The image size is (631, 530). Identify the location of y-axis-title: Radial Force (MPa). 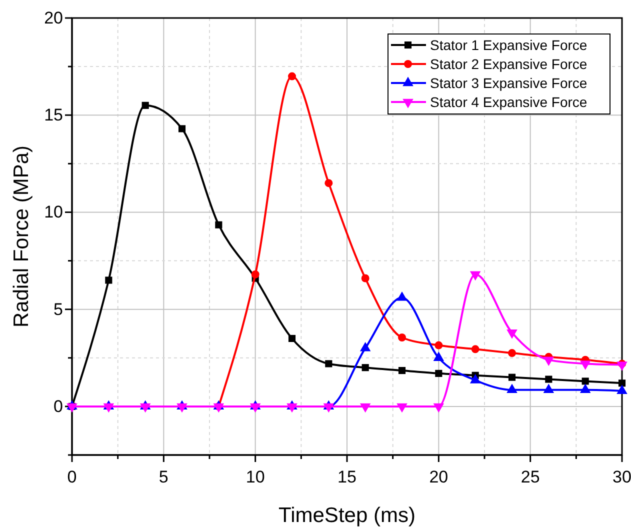
(21, 236).